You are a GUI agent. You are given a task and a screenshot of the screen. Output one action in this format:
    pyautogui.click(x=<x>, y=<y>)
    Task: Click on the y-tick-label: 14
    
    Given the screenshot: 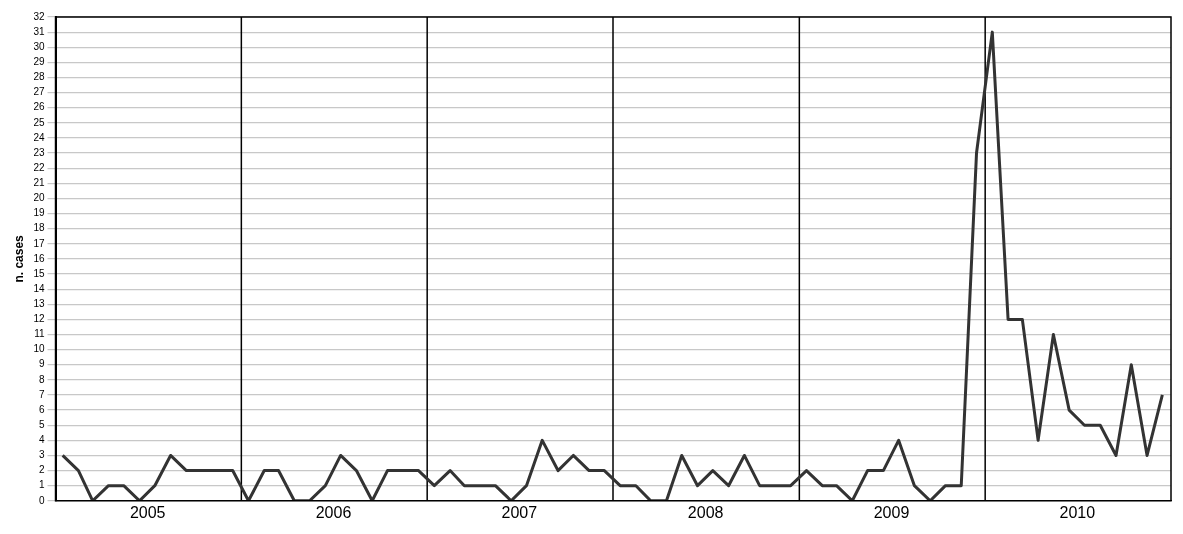 What is the action you would take?
    pyautogui.click(x=39, y=288)
    